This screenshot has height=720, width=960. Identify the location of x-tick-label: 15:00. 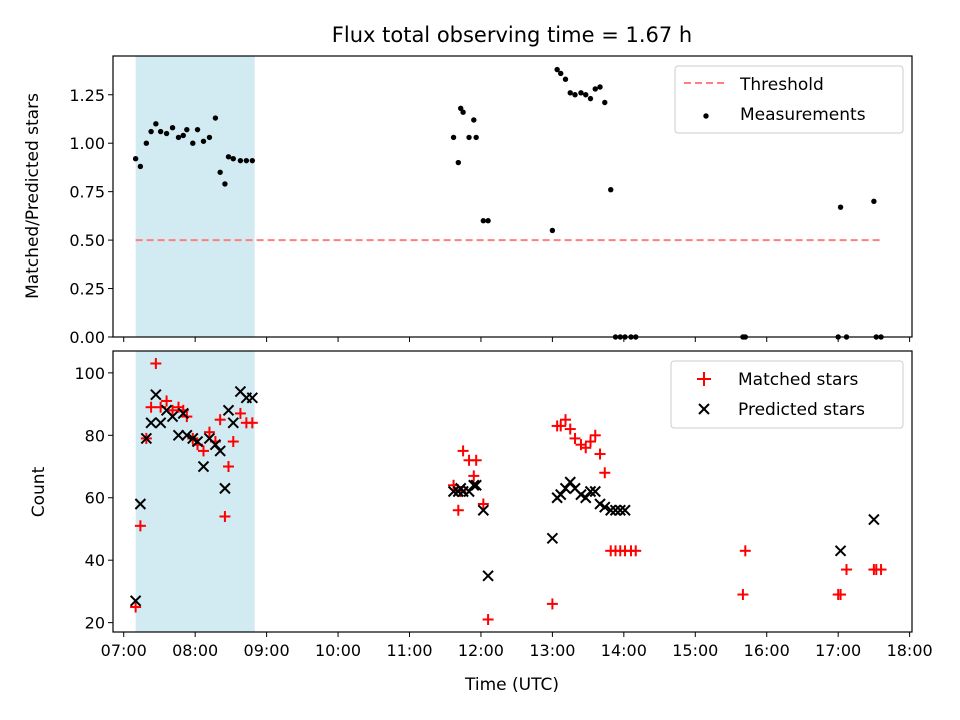
(695, 650).